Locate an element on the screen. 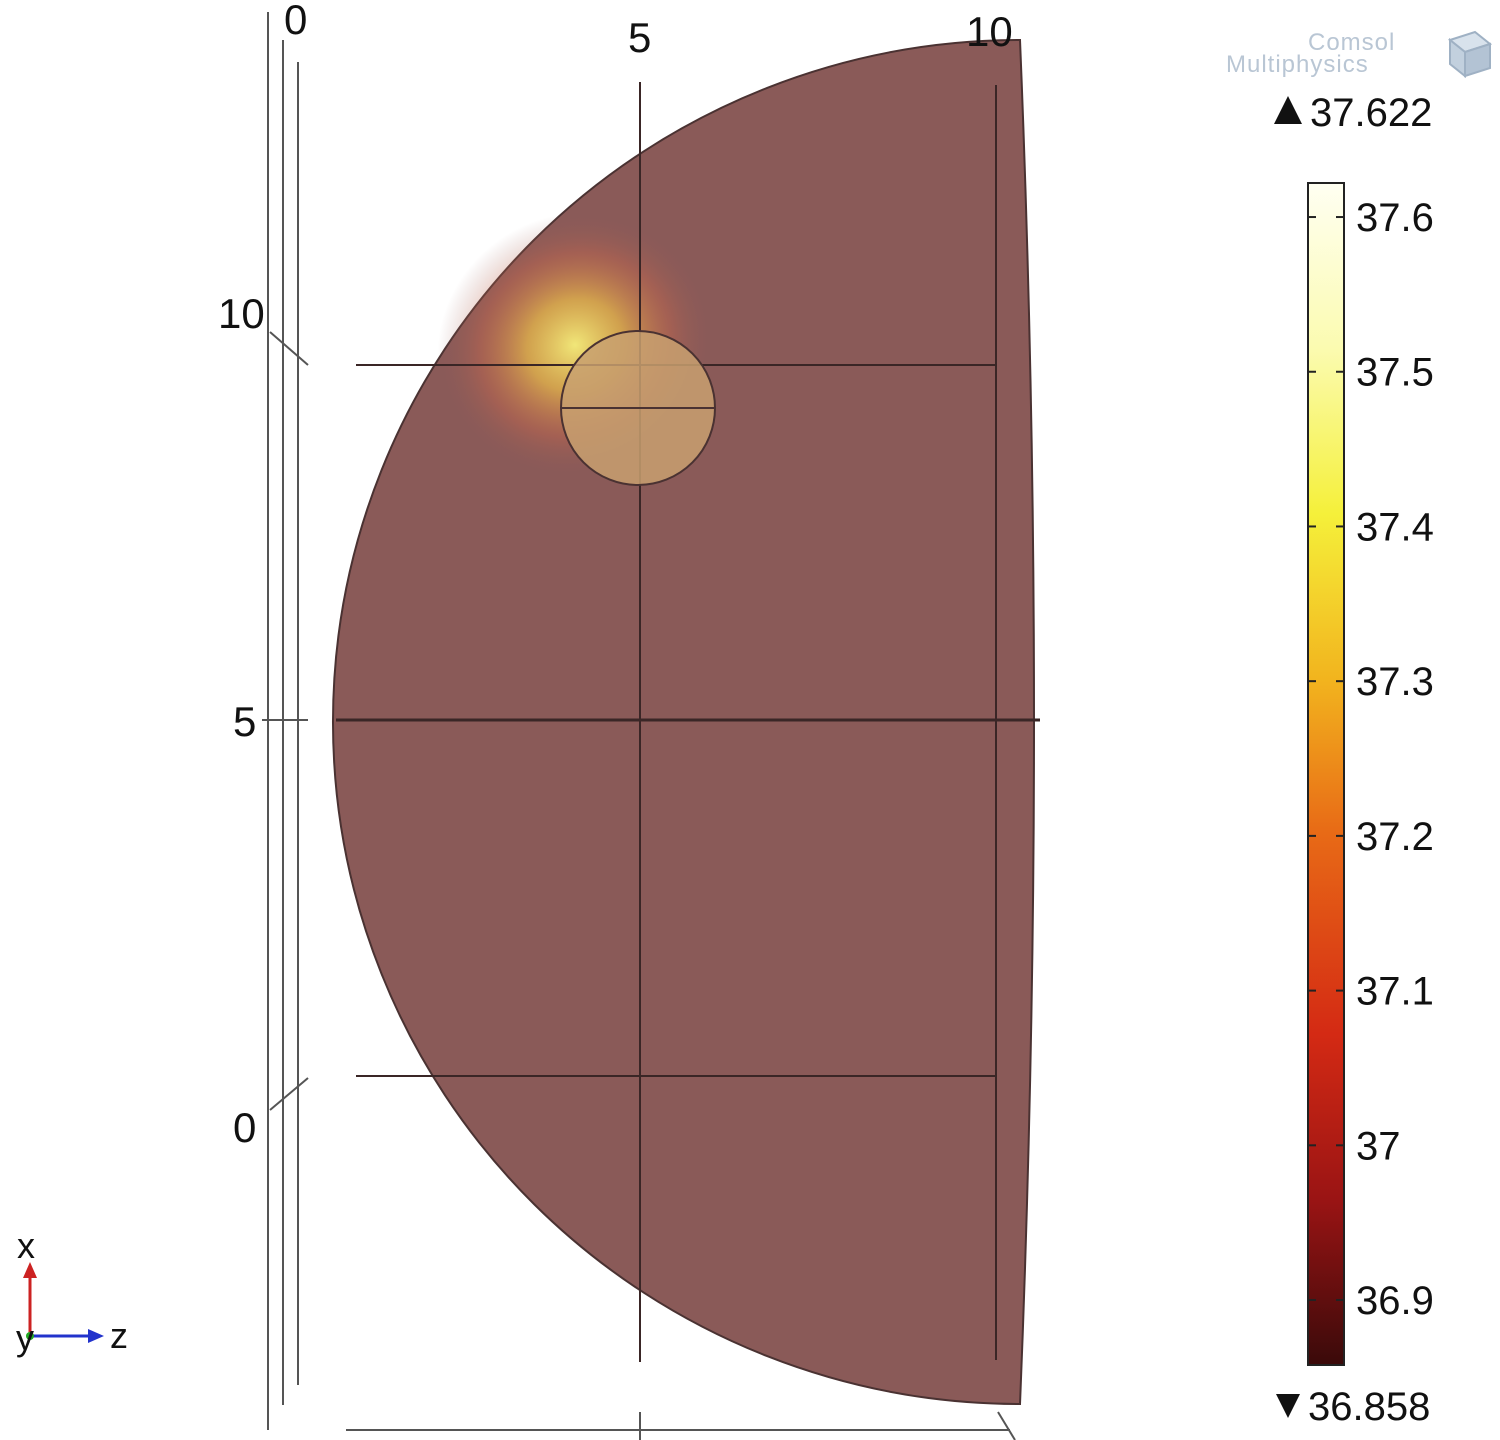 The width and height of the screenshot is (1500, 1440). colorbar-tick-label: 37.6 is located at coordinates (1395, 218).